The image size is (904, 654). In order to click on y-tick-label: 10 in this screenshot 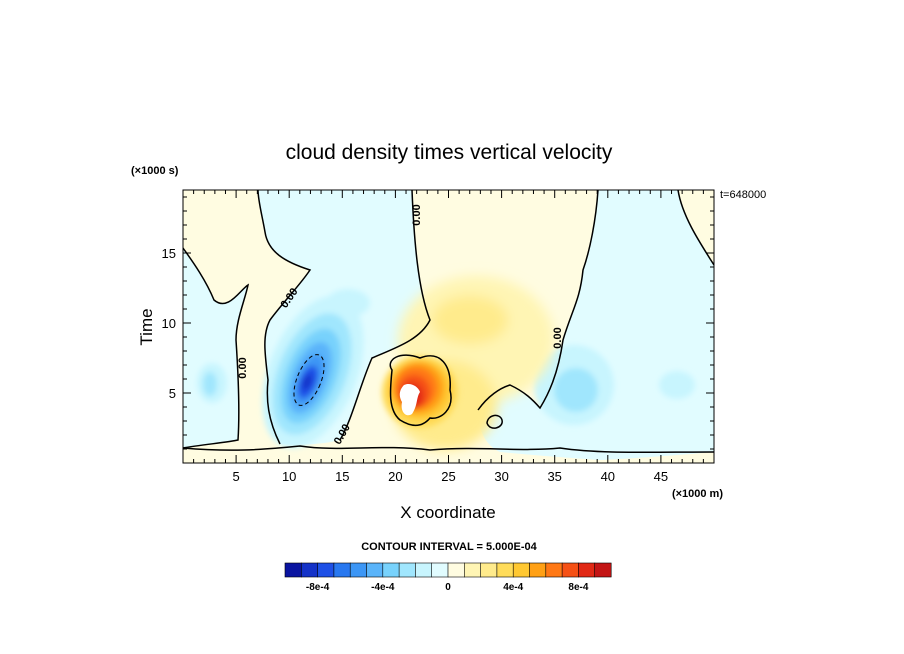, I will do `click(169, 323)`.